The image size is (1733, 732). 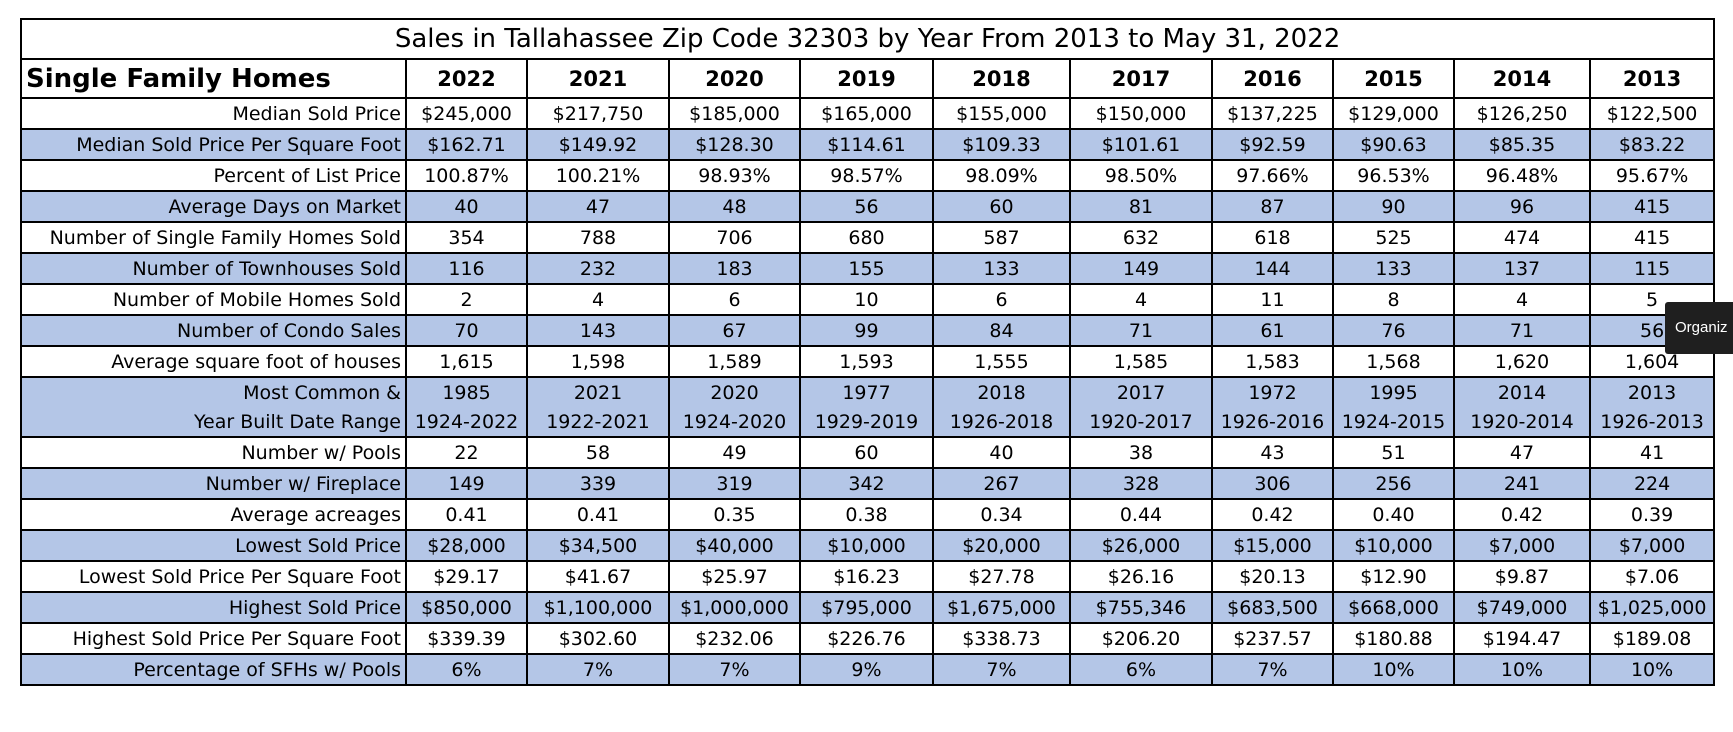 What do you see at coordinates (1272, 144) in the screenshot?
I see `cell-value: $92.59` at bounding box center [1272, 144].